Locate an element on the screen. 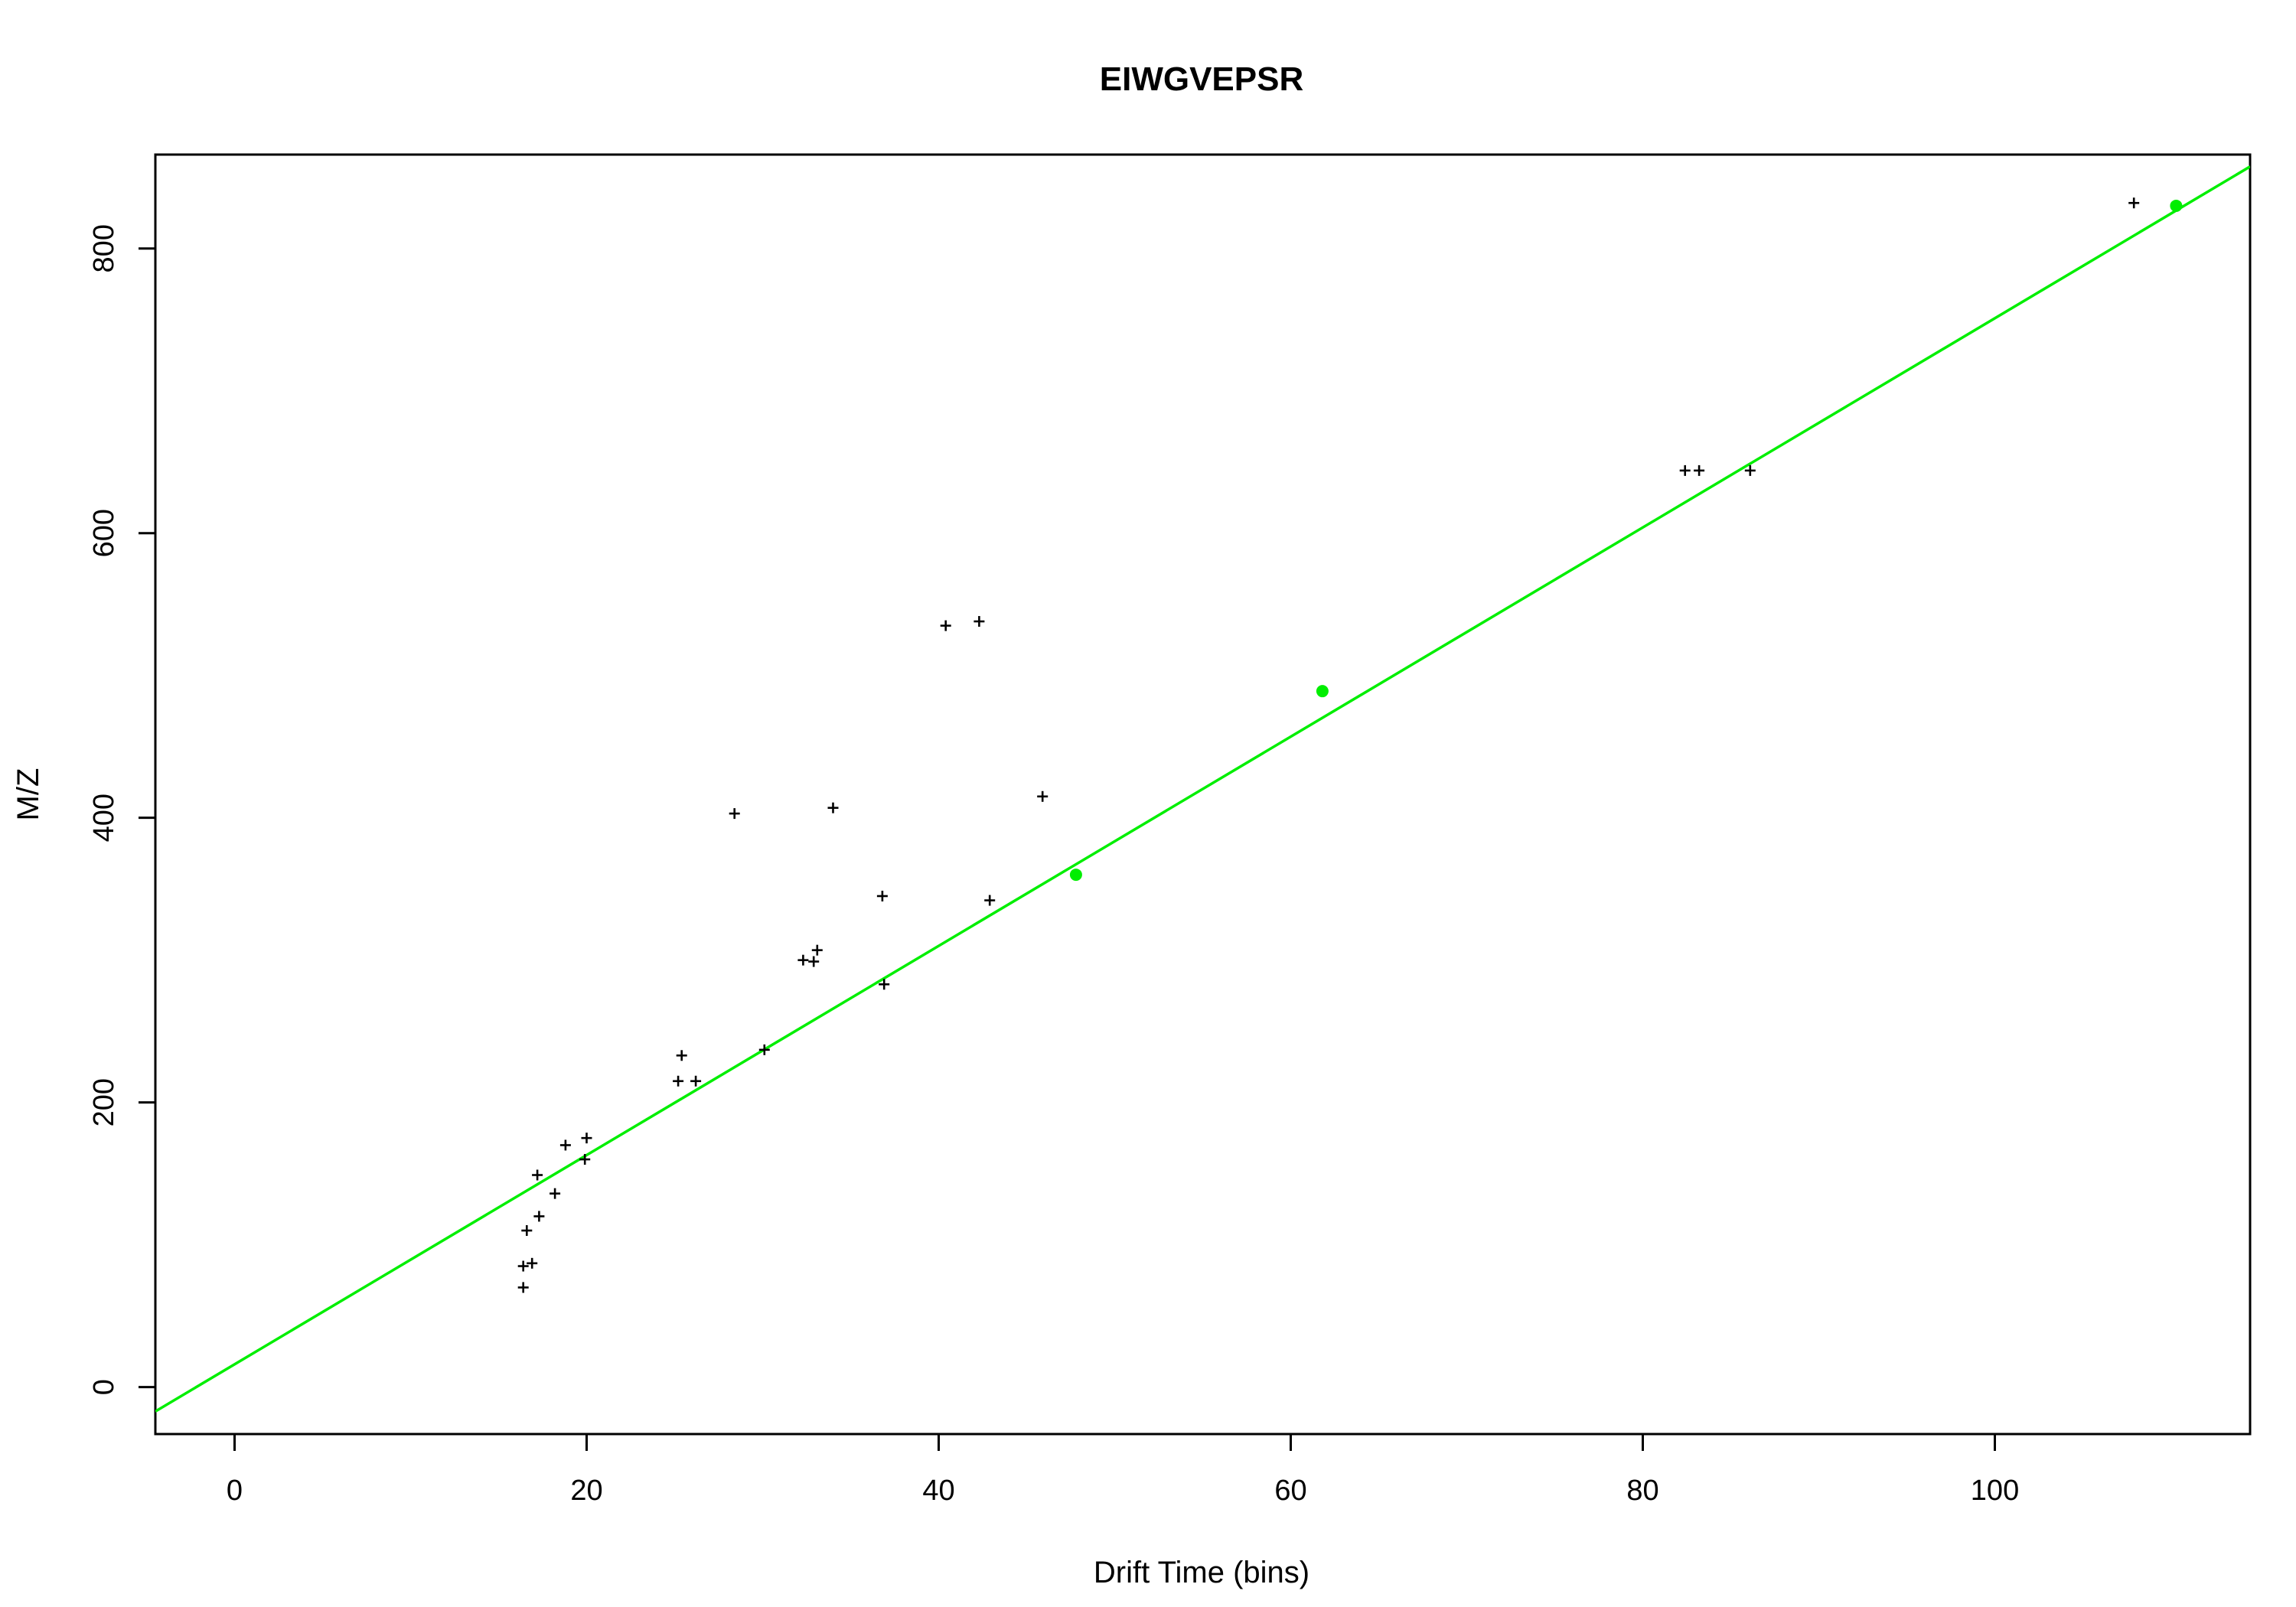 This screenshot has width=2296, height=1607. x-tick-label: 80 is located at coordinates (1642, 1491).